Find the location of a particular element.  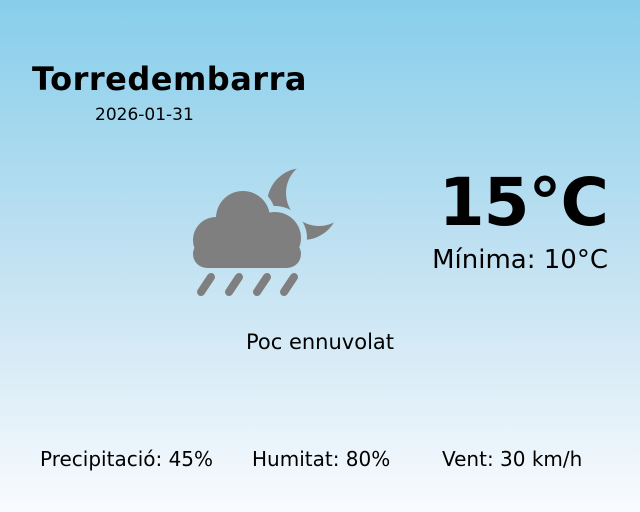

rain-cloud-moon-icon is located at coordinates (265, 228).